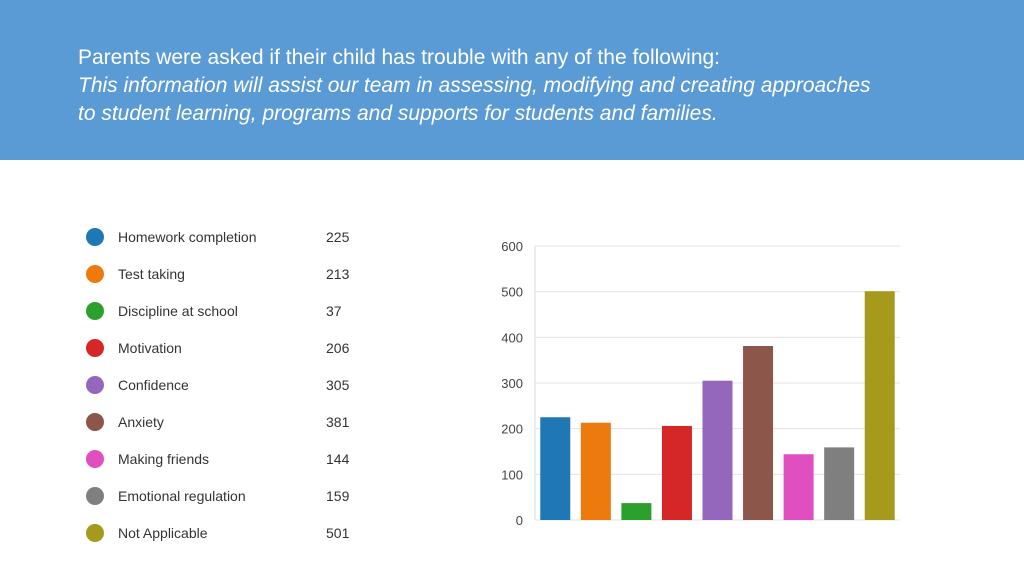 The height and width of the screenshot is (576, 1024). Describe the element at coordinates (334, 310) in the screenshot. I see `legend-count: 37` at that location.